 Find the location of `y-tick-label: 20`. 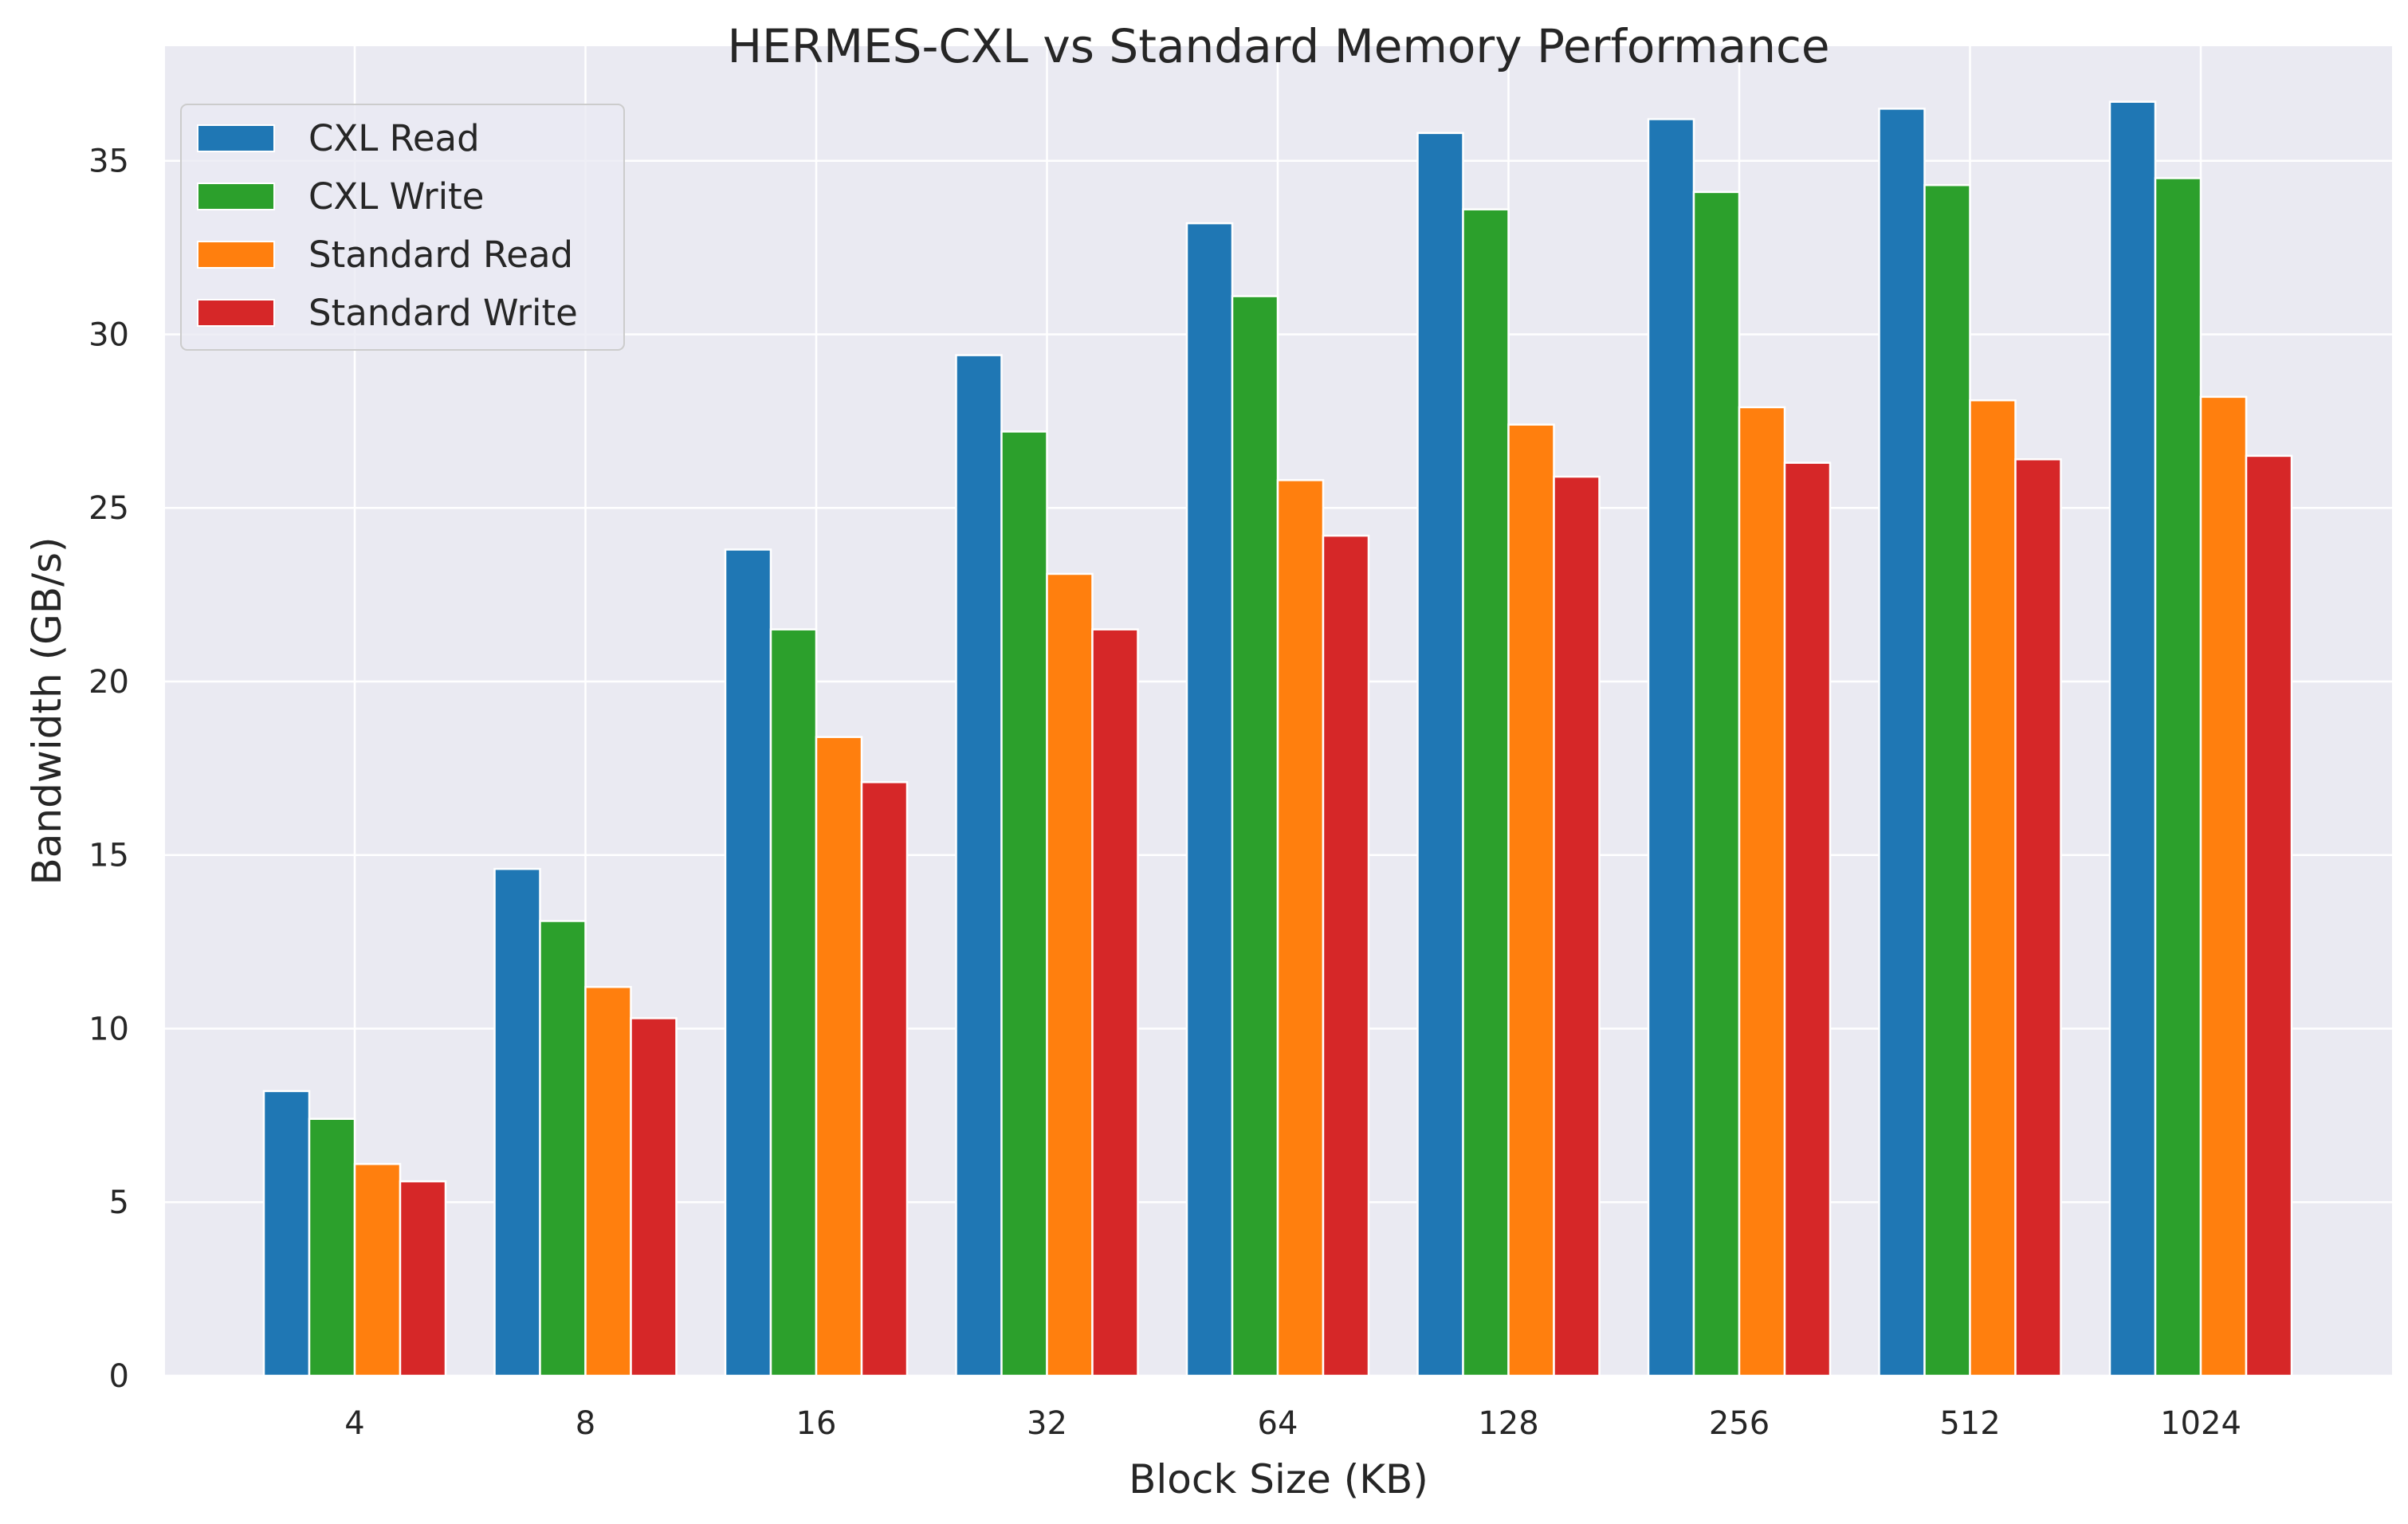

y-tick-label: 20 is located at coordinates (108, 683).